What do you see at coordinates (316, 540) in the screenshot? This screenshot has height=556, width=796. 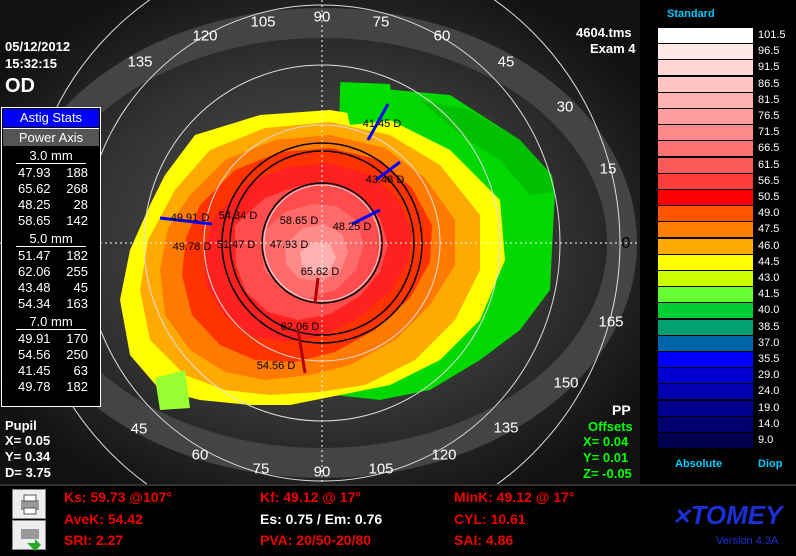 I see `pva-value: PVA: 20/50-20/80` at bounding box center [316, 540].